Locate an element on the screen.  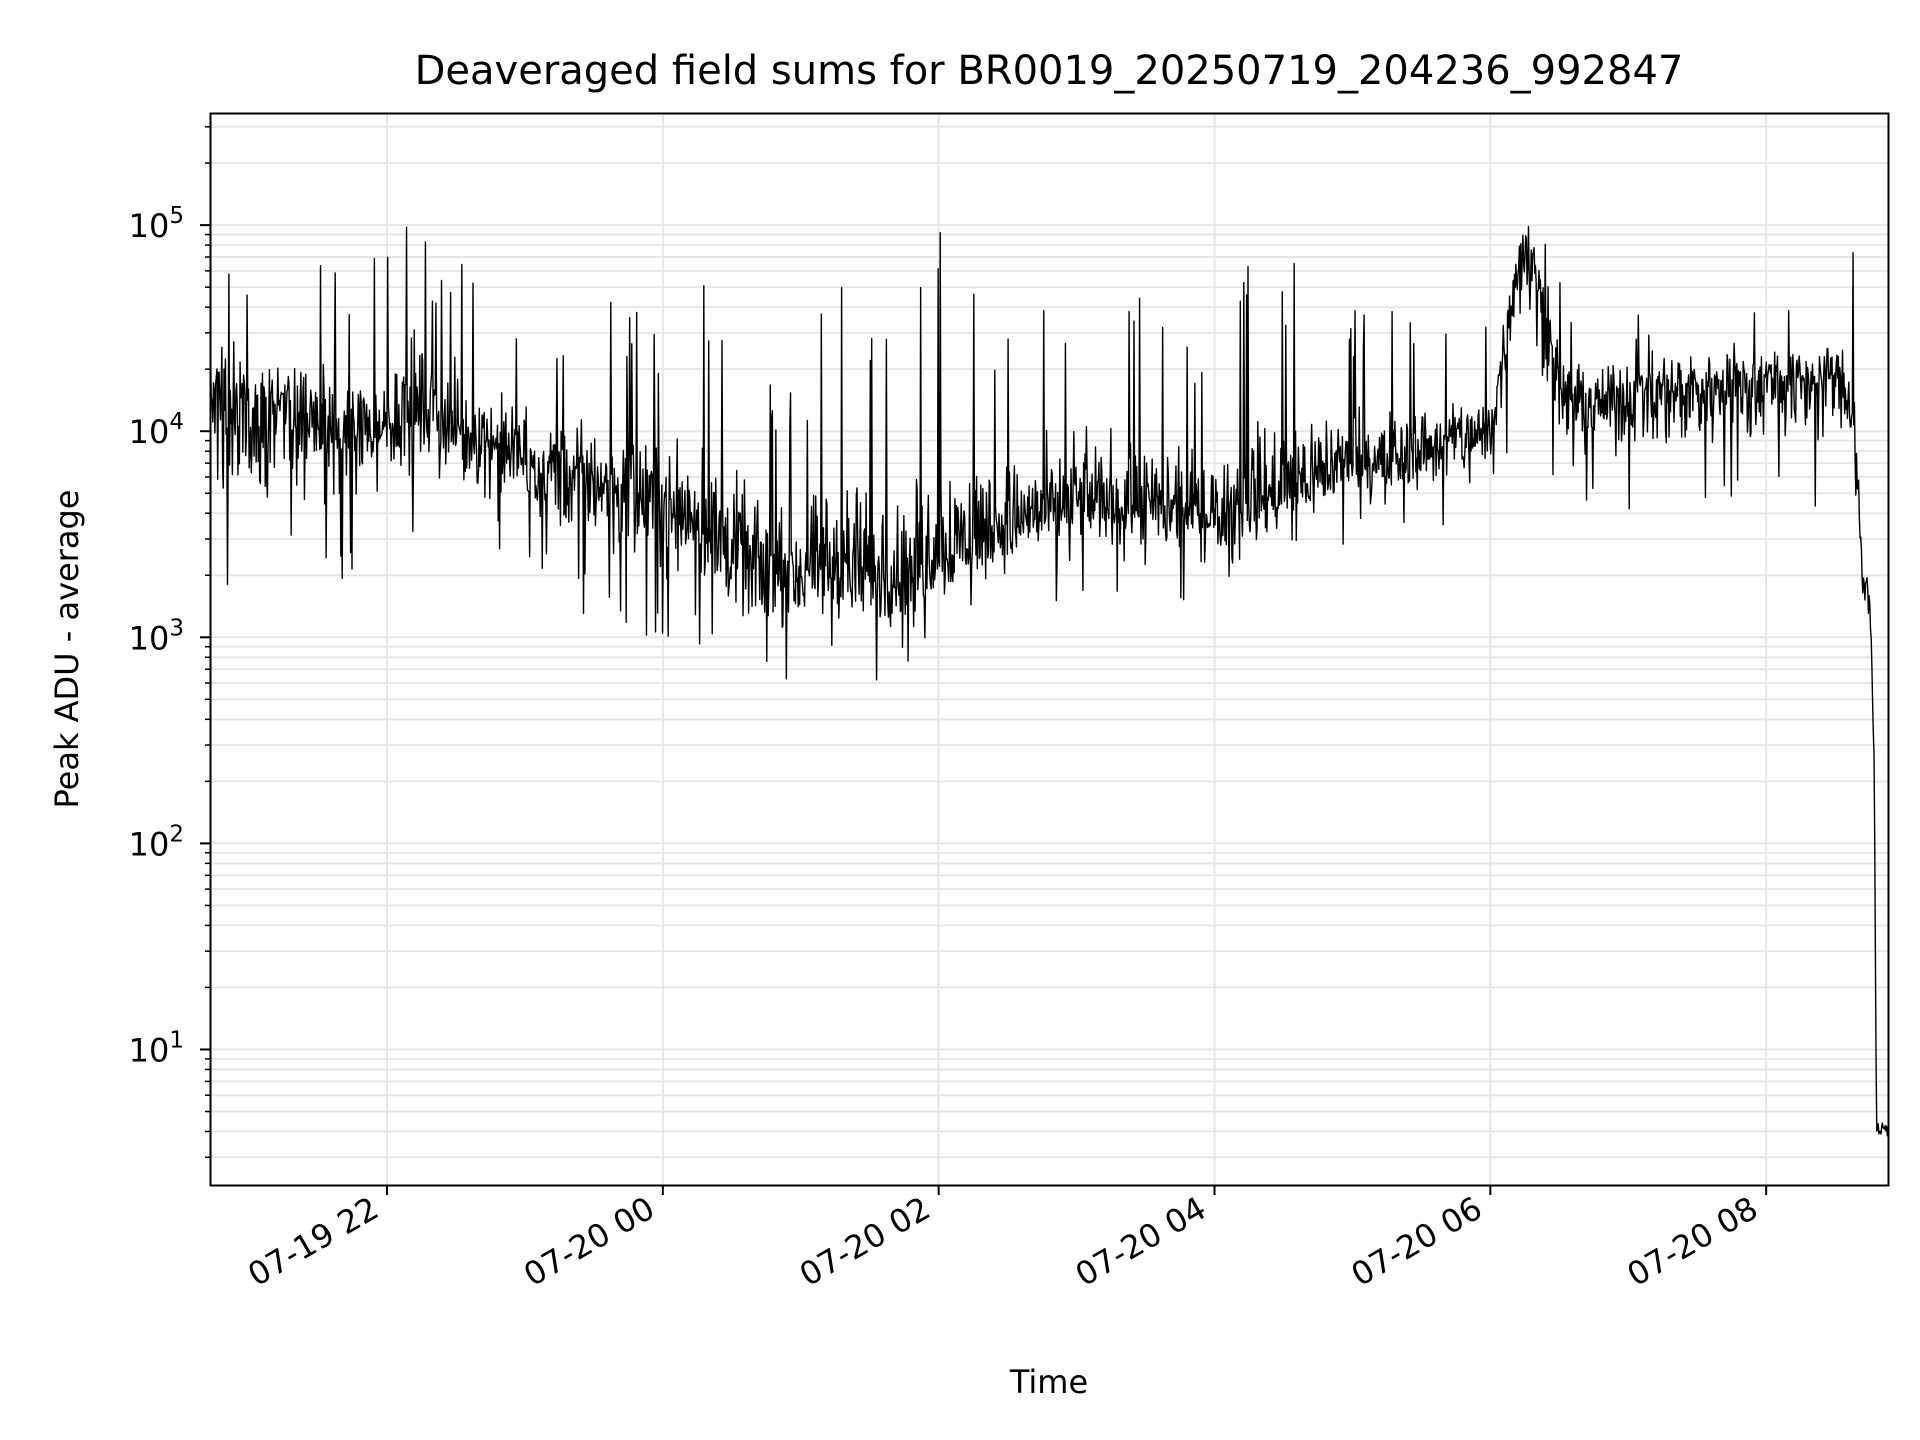
y-tick-label: 10² is located at coordinates (156, 842).